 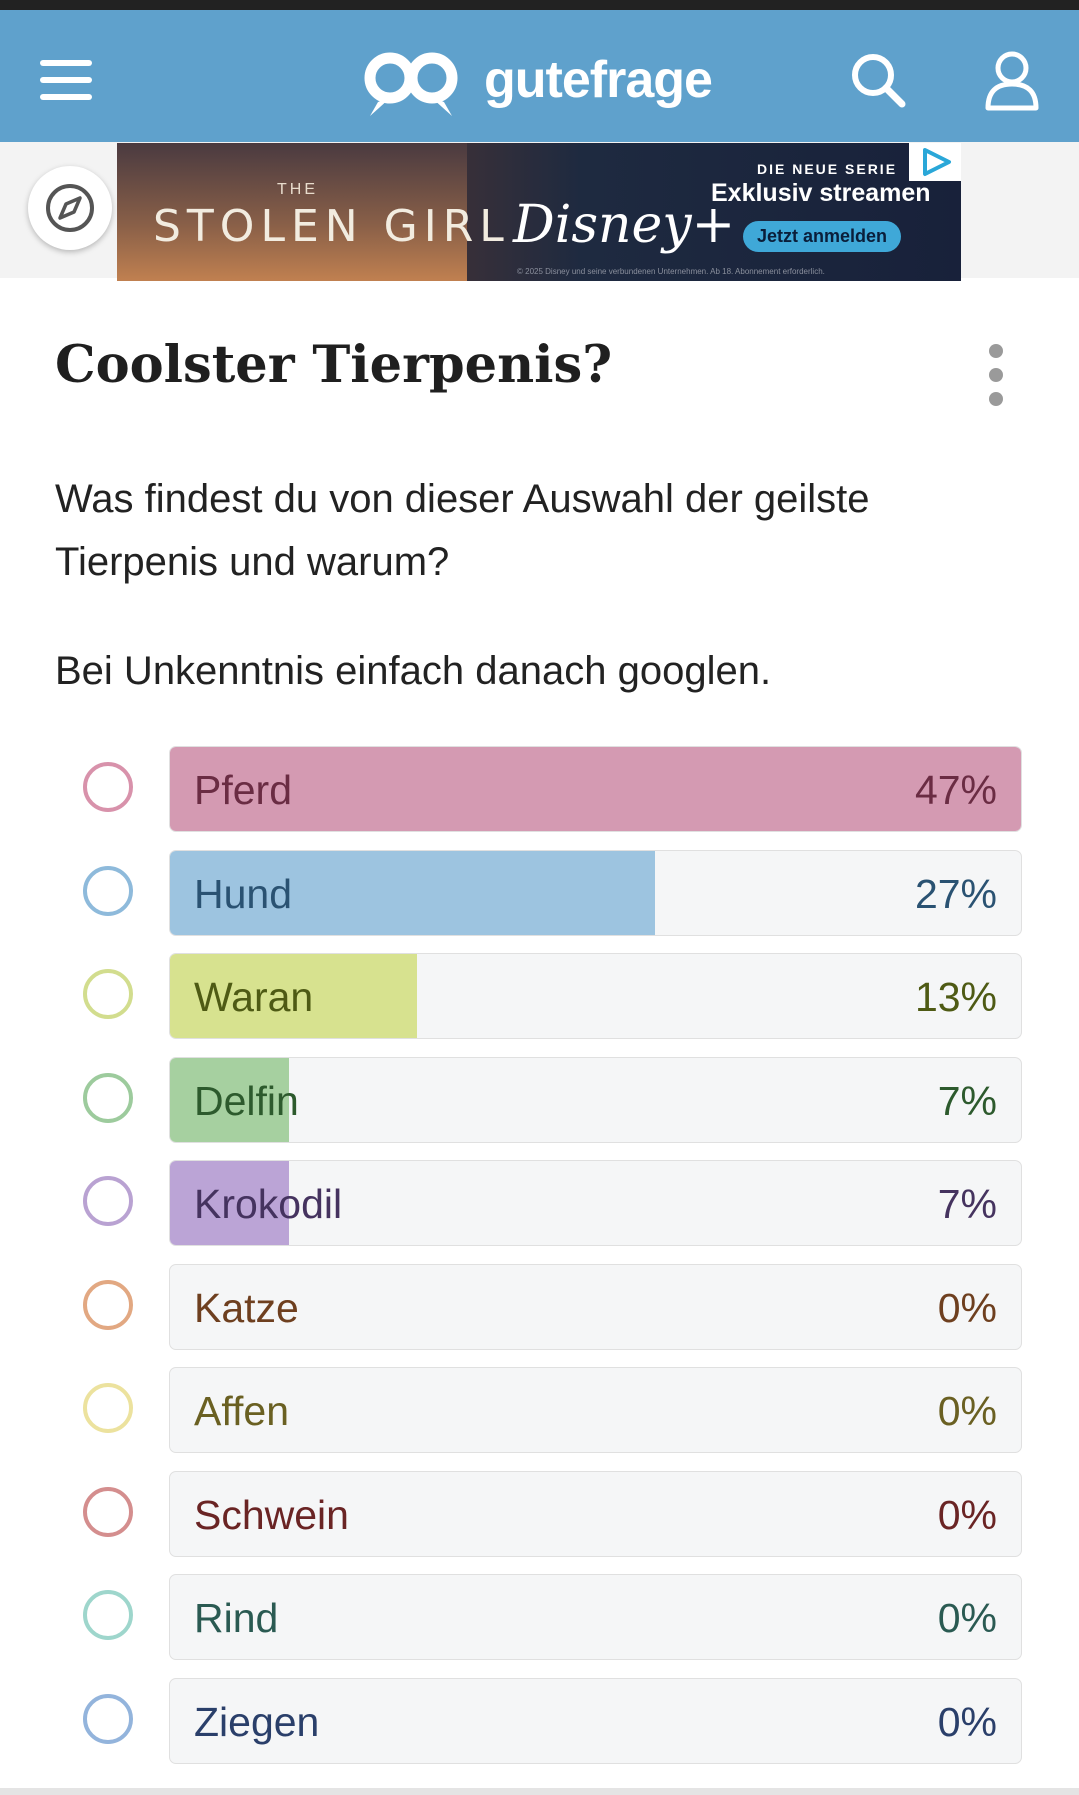 What do you see at coordinates (539, 5) in the screenshot?
I see `system-status-strip` at bounding box center [539, 5].